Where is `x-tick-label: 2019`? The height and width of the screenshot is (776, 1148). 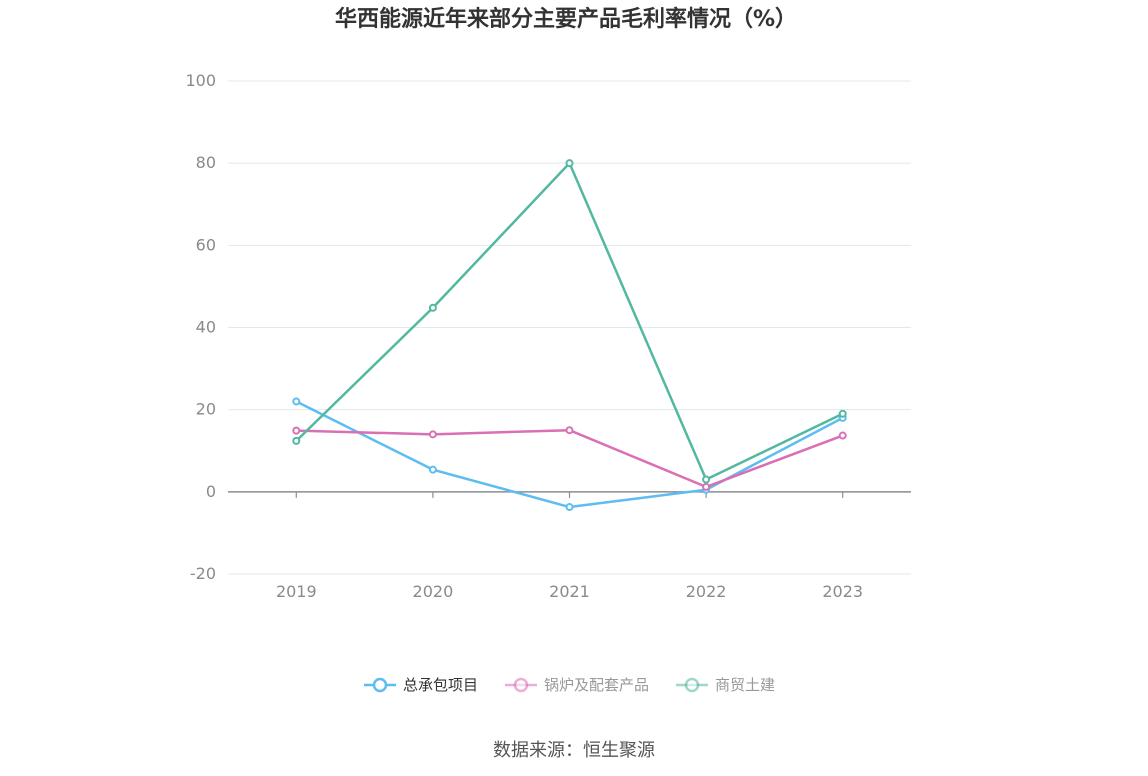 x-tick-label: 2019 is located at coordinates (296, 591).